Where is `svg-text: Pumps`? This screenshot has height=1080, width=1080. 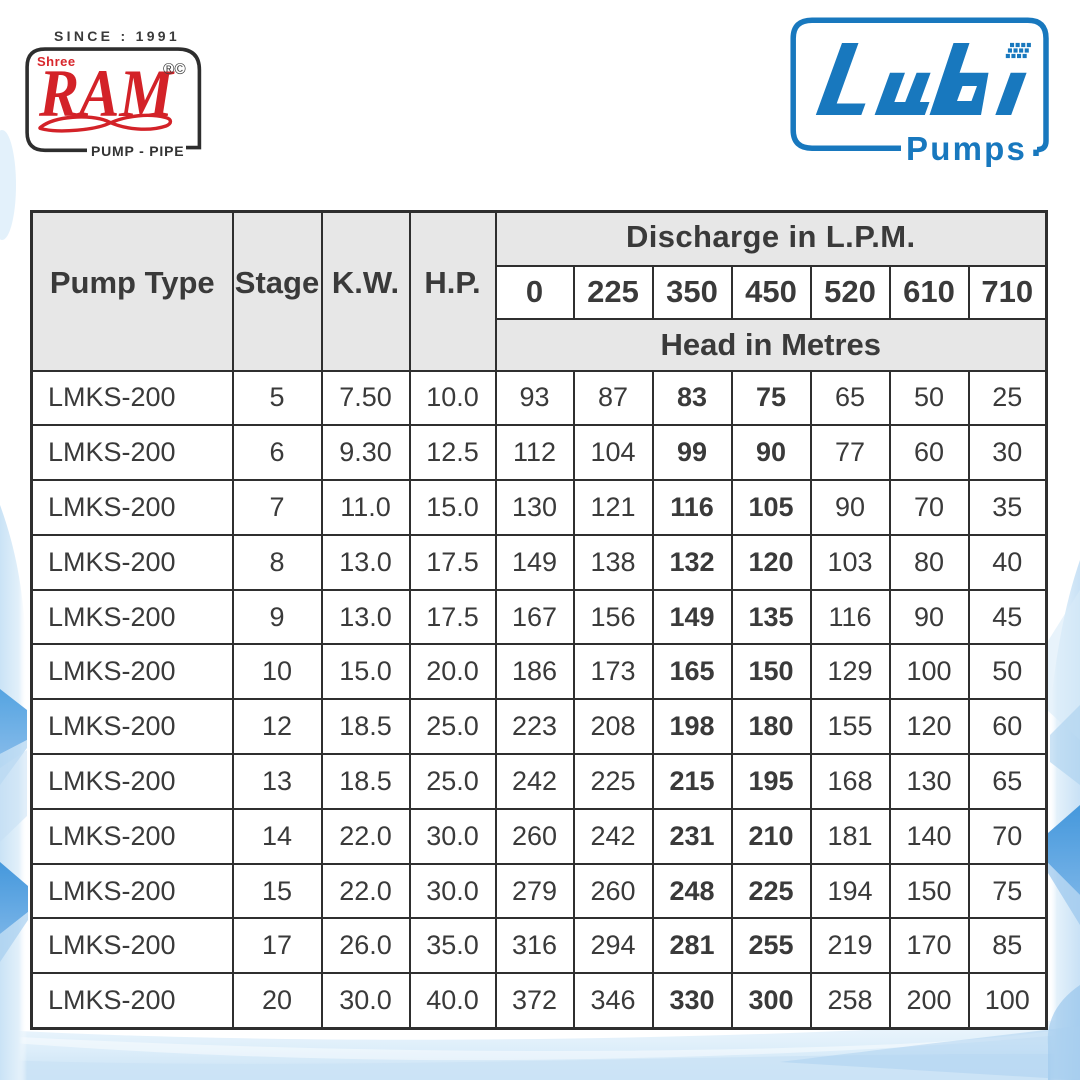
svg-text: Pumps is located at coordinates (966, 148).